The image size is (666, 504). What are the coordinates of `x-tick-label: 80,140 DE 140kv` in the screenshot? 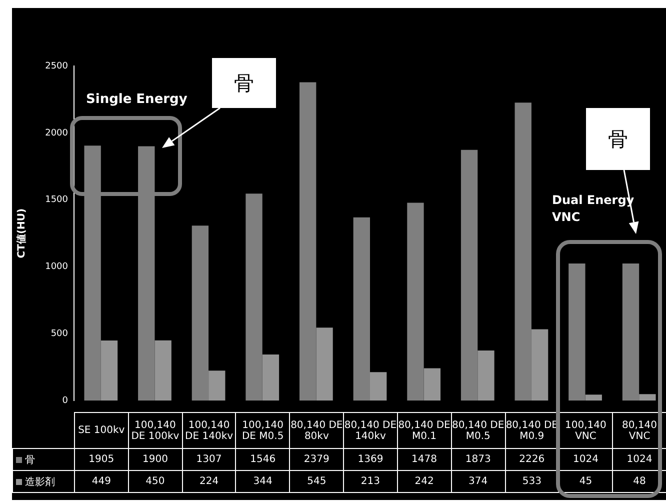 It's located at (371, 430).